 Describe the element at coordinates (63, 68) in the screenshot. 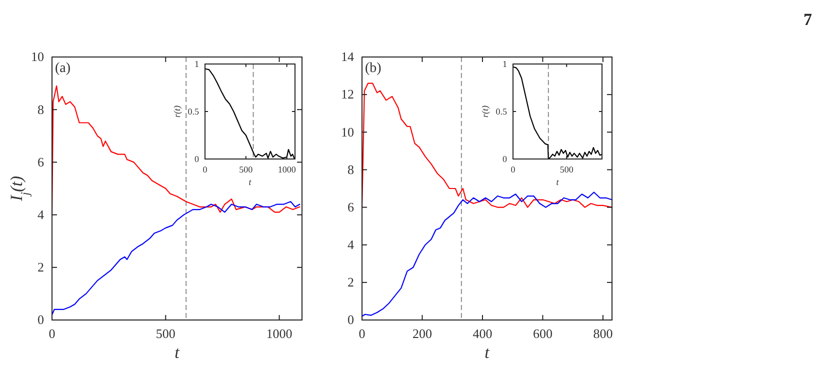

I see `annotation: (a)` at that location.